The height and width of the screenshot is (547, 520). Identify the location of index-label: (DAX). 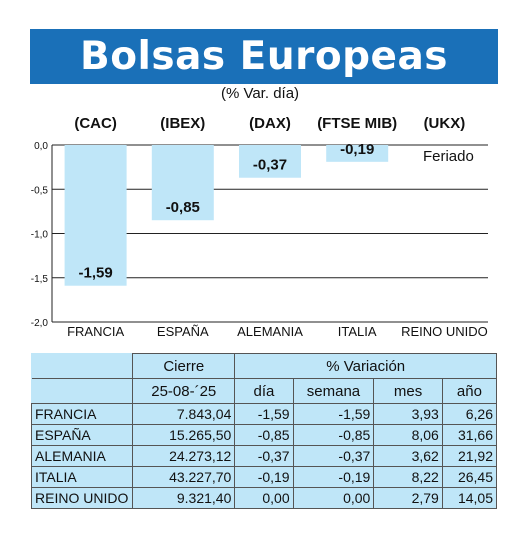
(270, 123).